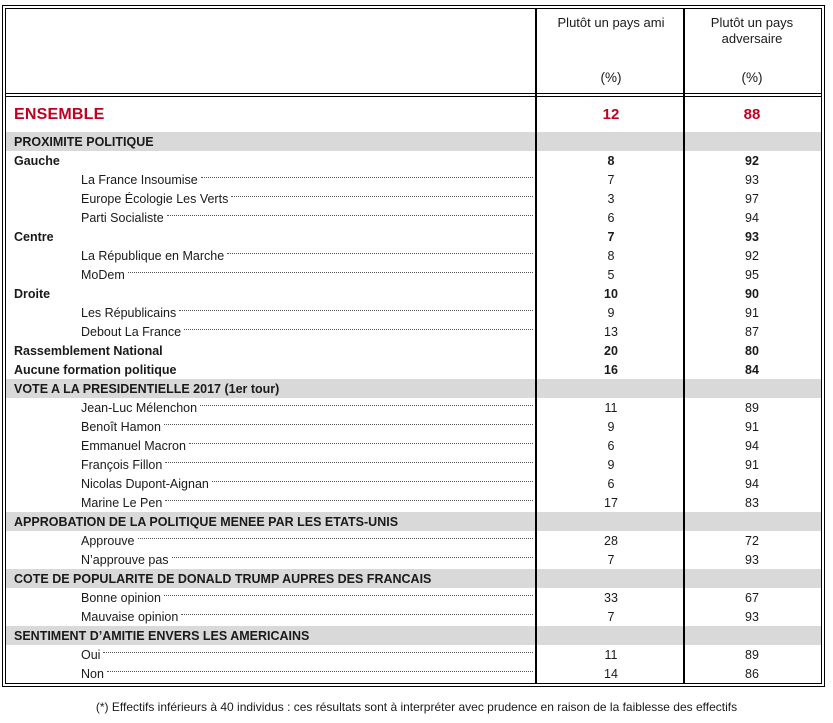 The width and height of the screenshot is (833, 723). I want to click on row-label-cell: Centre, so click(272, 237).